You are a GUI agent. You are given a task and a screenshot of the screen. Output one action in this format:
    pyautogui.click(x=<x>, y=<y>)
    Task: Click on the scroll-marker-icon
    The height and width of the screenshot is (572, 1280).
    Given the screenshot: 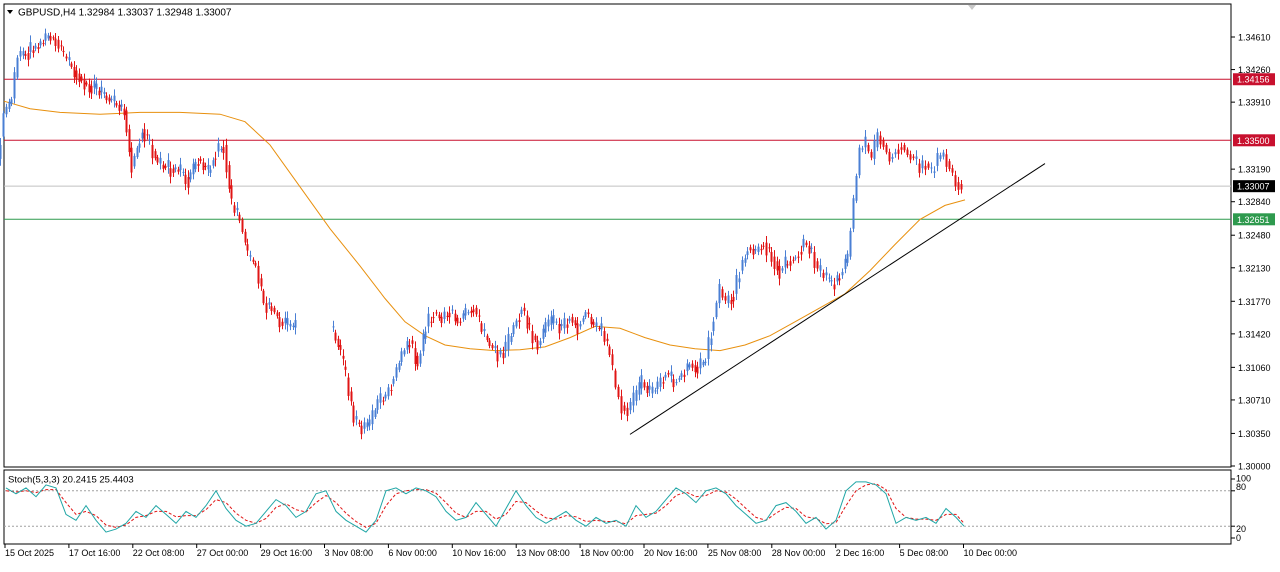 What is the action you would take?
    pyautogui.click(x=972, y=7)
    